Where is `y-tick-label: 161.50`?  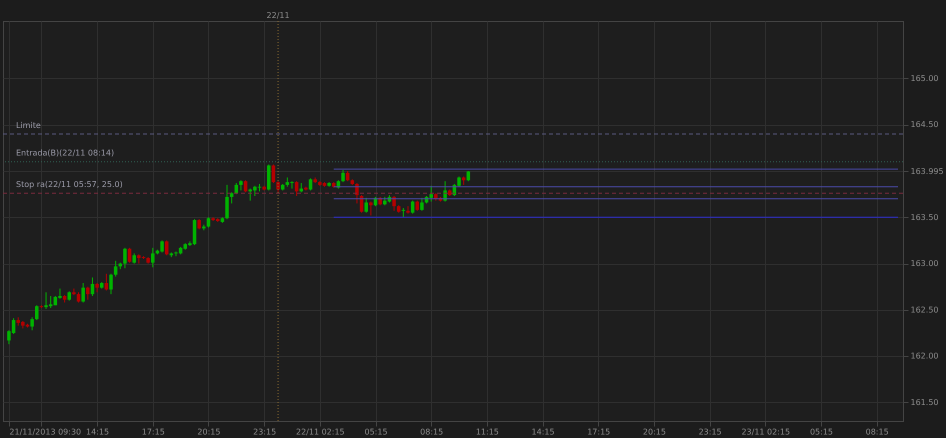
y-tick-label: 161.50 is located at coordinates (924, 402).